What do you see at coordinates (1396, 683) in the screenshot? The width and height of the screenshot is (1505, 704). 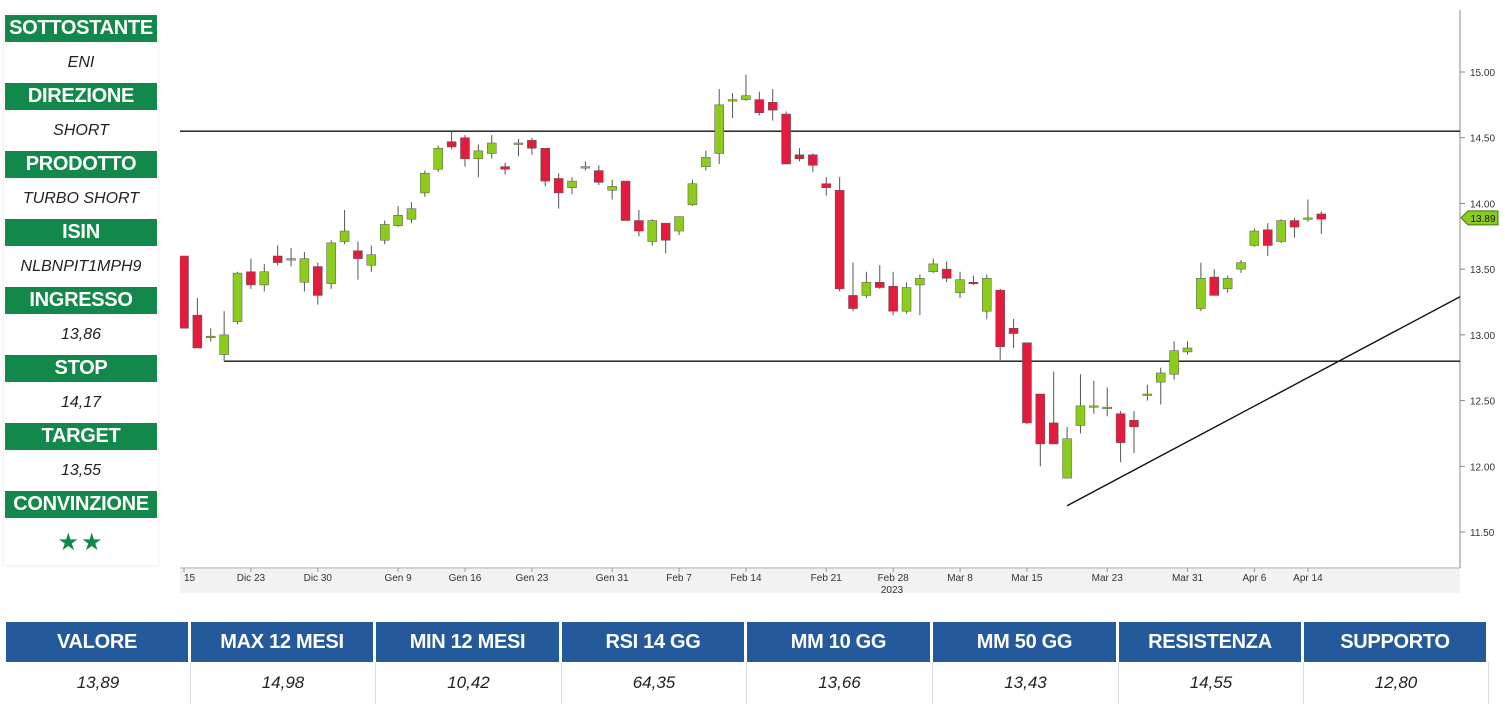 I see `metric-value-supporto: 12,80` at bounding box center [1396, 683].